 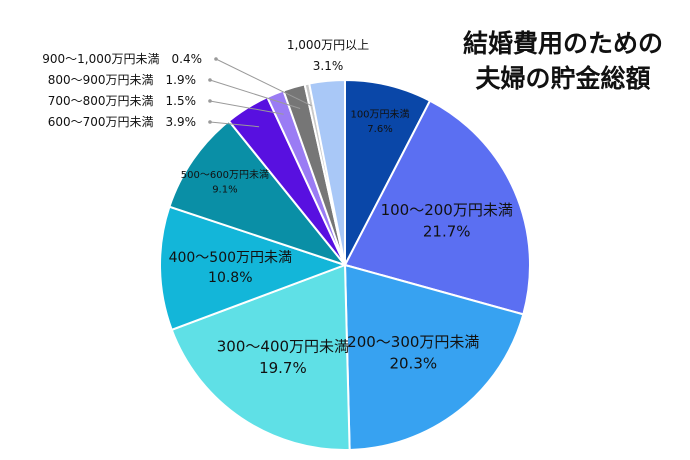 What do you see at coordinates (122, 122) in the screenshot?
I see `slice-label: 600～700万円未満 3.9%` at bounding box center [122, 122].